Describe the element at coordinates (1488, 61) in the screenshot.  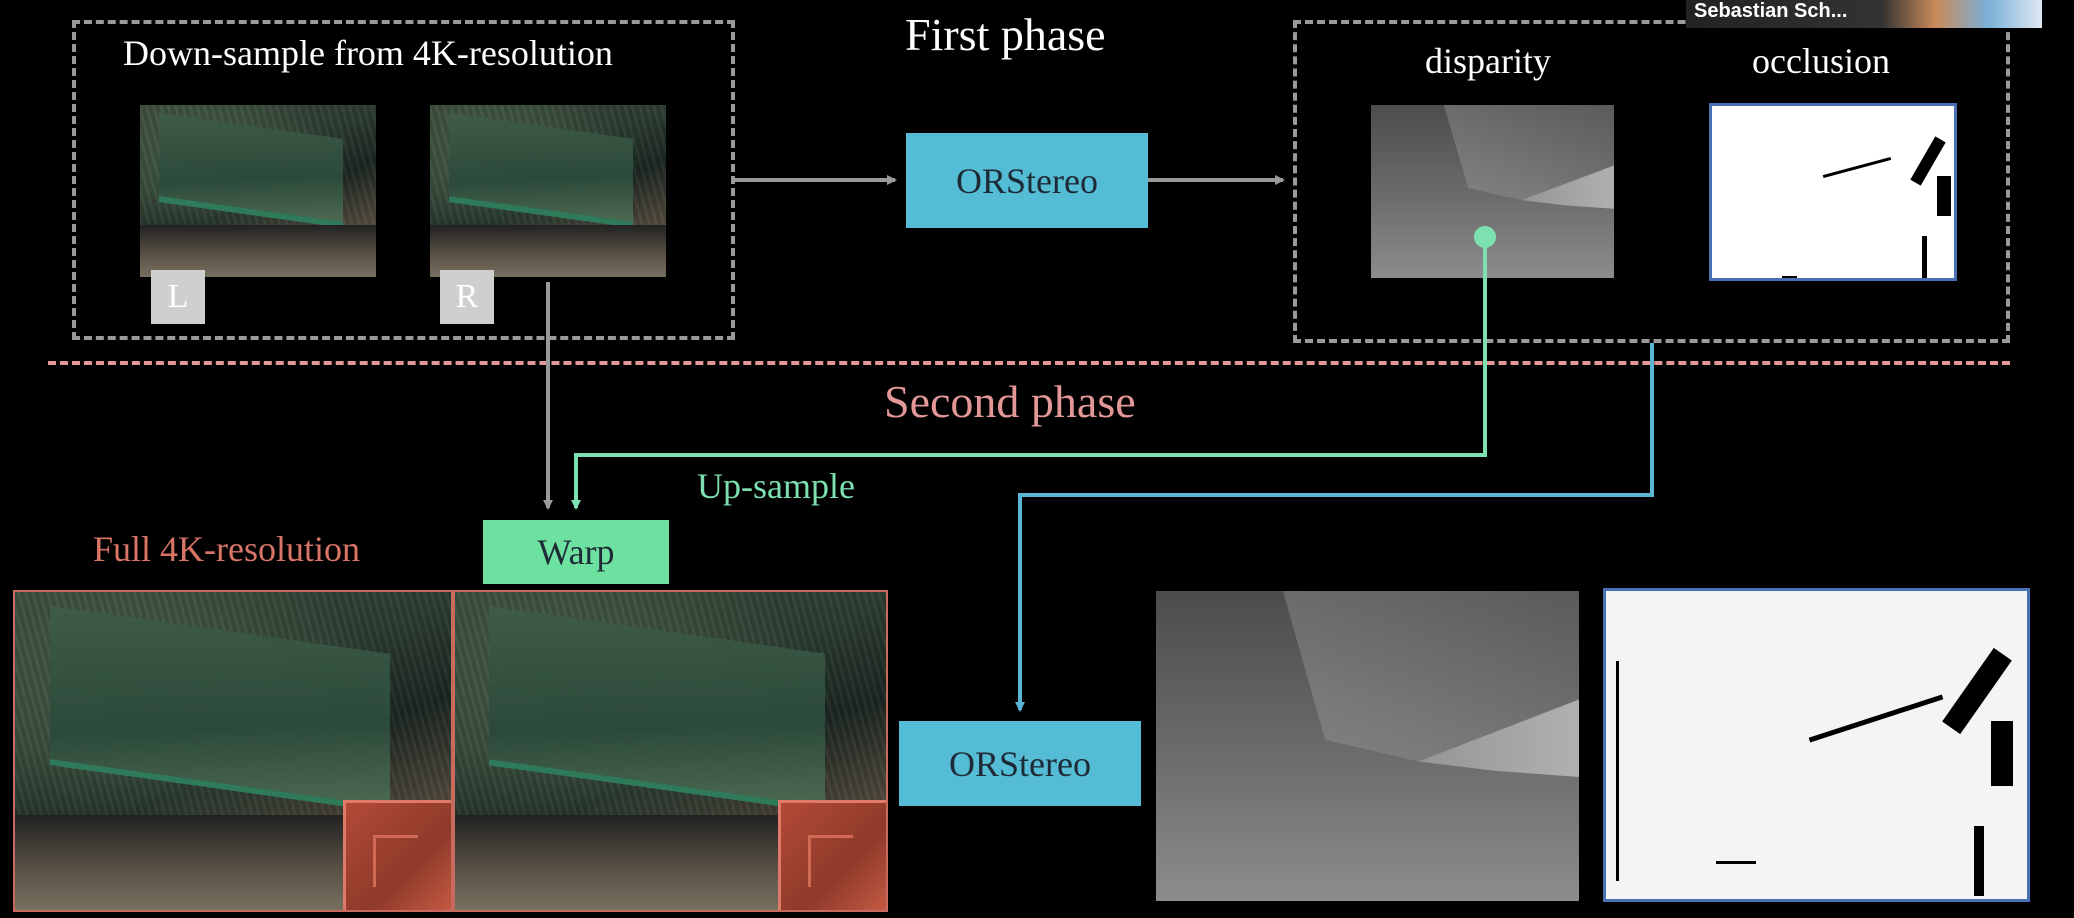
I see `disparity-label: disparity` at that location.